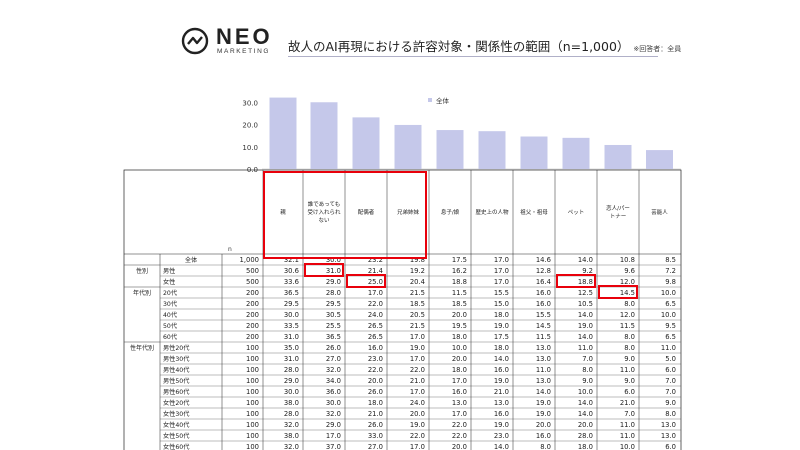  I want to click on table-cell: 10.8, so click(627, 260).